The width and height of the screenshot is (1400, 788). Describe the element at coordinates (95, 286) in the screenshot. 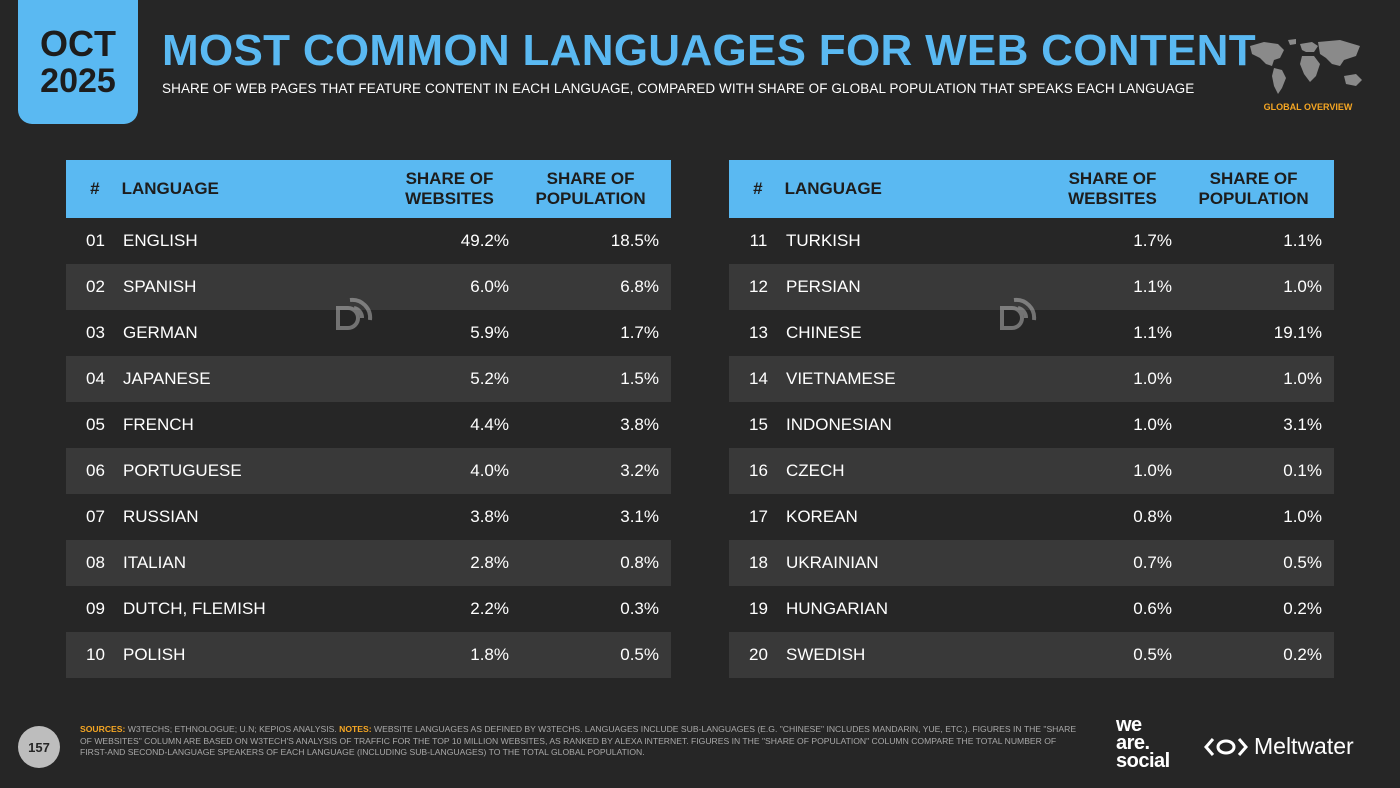

I see `row-num: 02` at that location.